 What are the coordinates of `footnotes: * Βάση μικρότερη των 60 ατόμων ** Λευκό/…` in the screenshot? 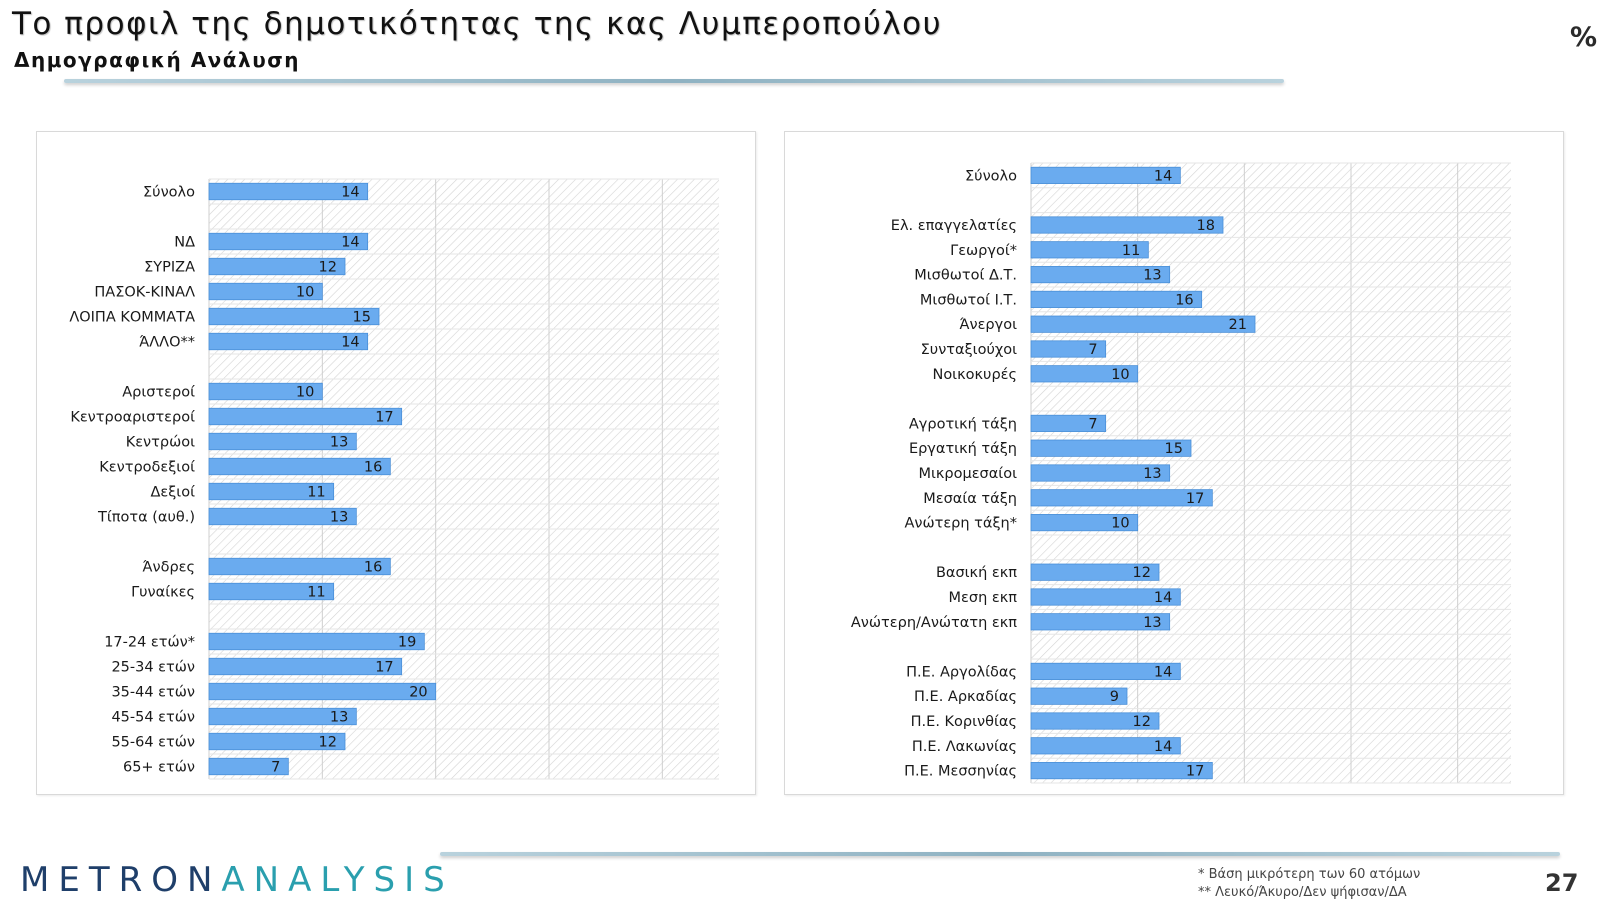 It's located at (1309, 884).